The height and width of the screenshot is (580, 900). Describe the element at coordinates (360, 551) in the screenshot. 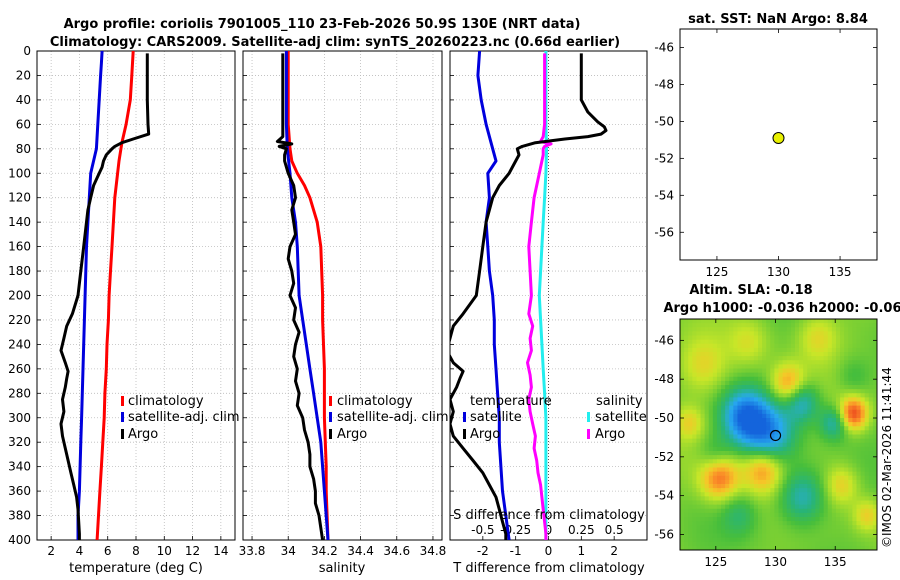

I see `x-tick-label: 34.4` at that location.